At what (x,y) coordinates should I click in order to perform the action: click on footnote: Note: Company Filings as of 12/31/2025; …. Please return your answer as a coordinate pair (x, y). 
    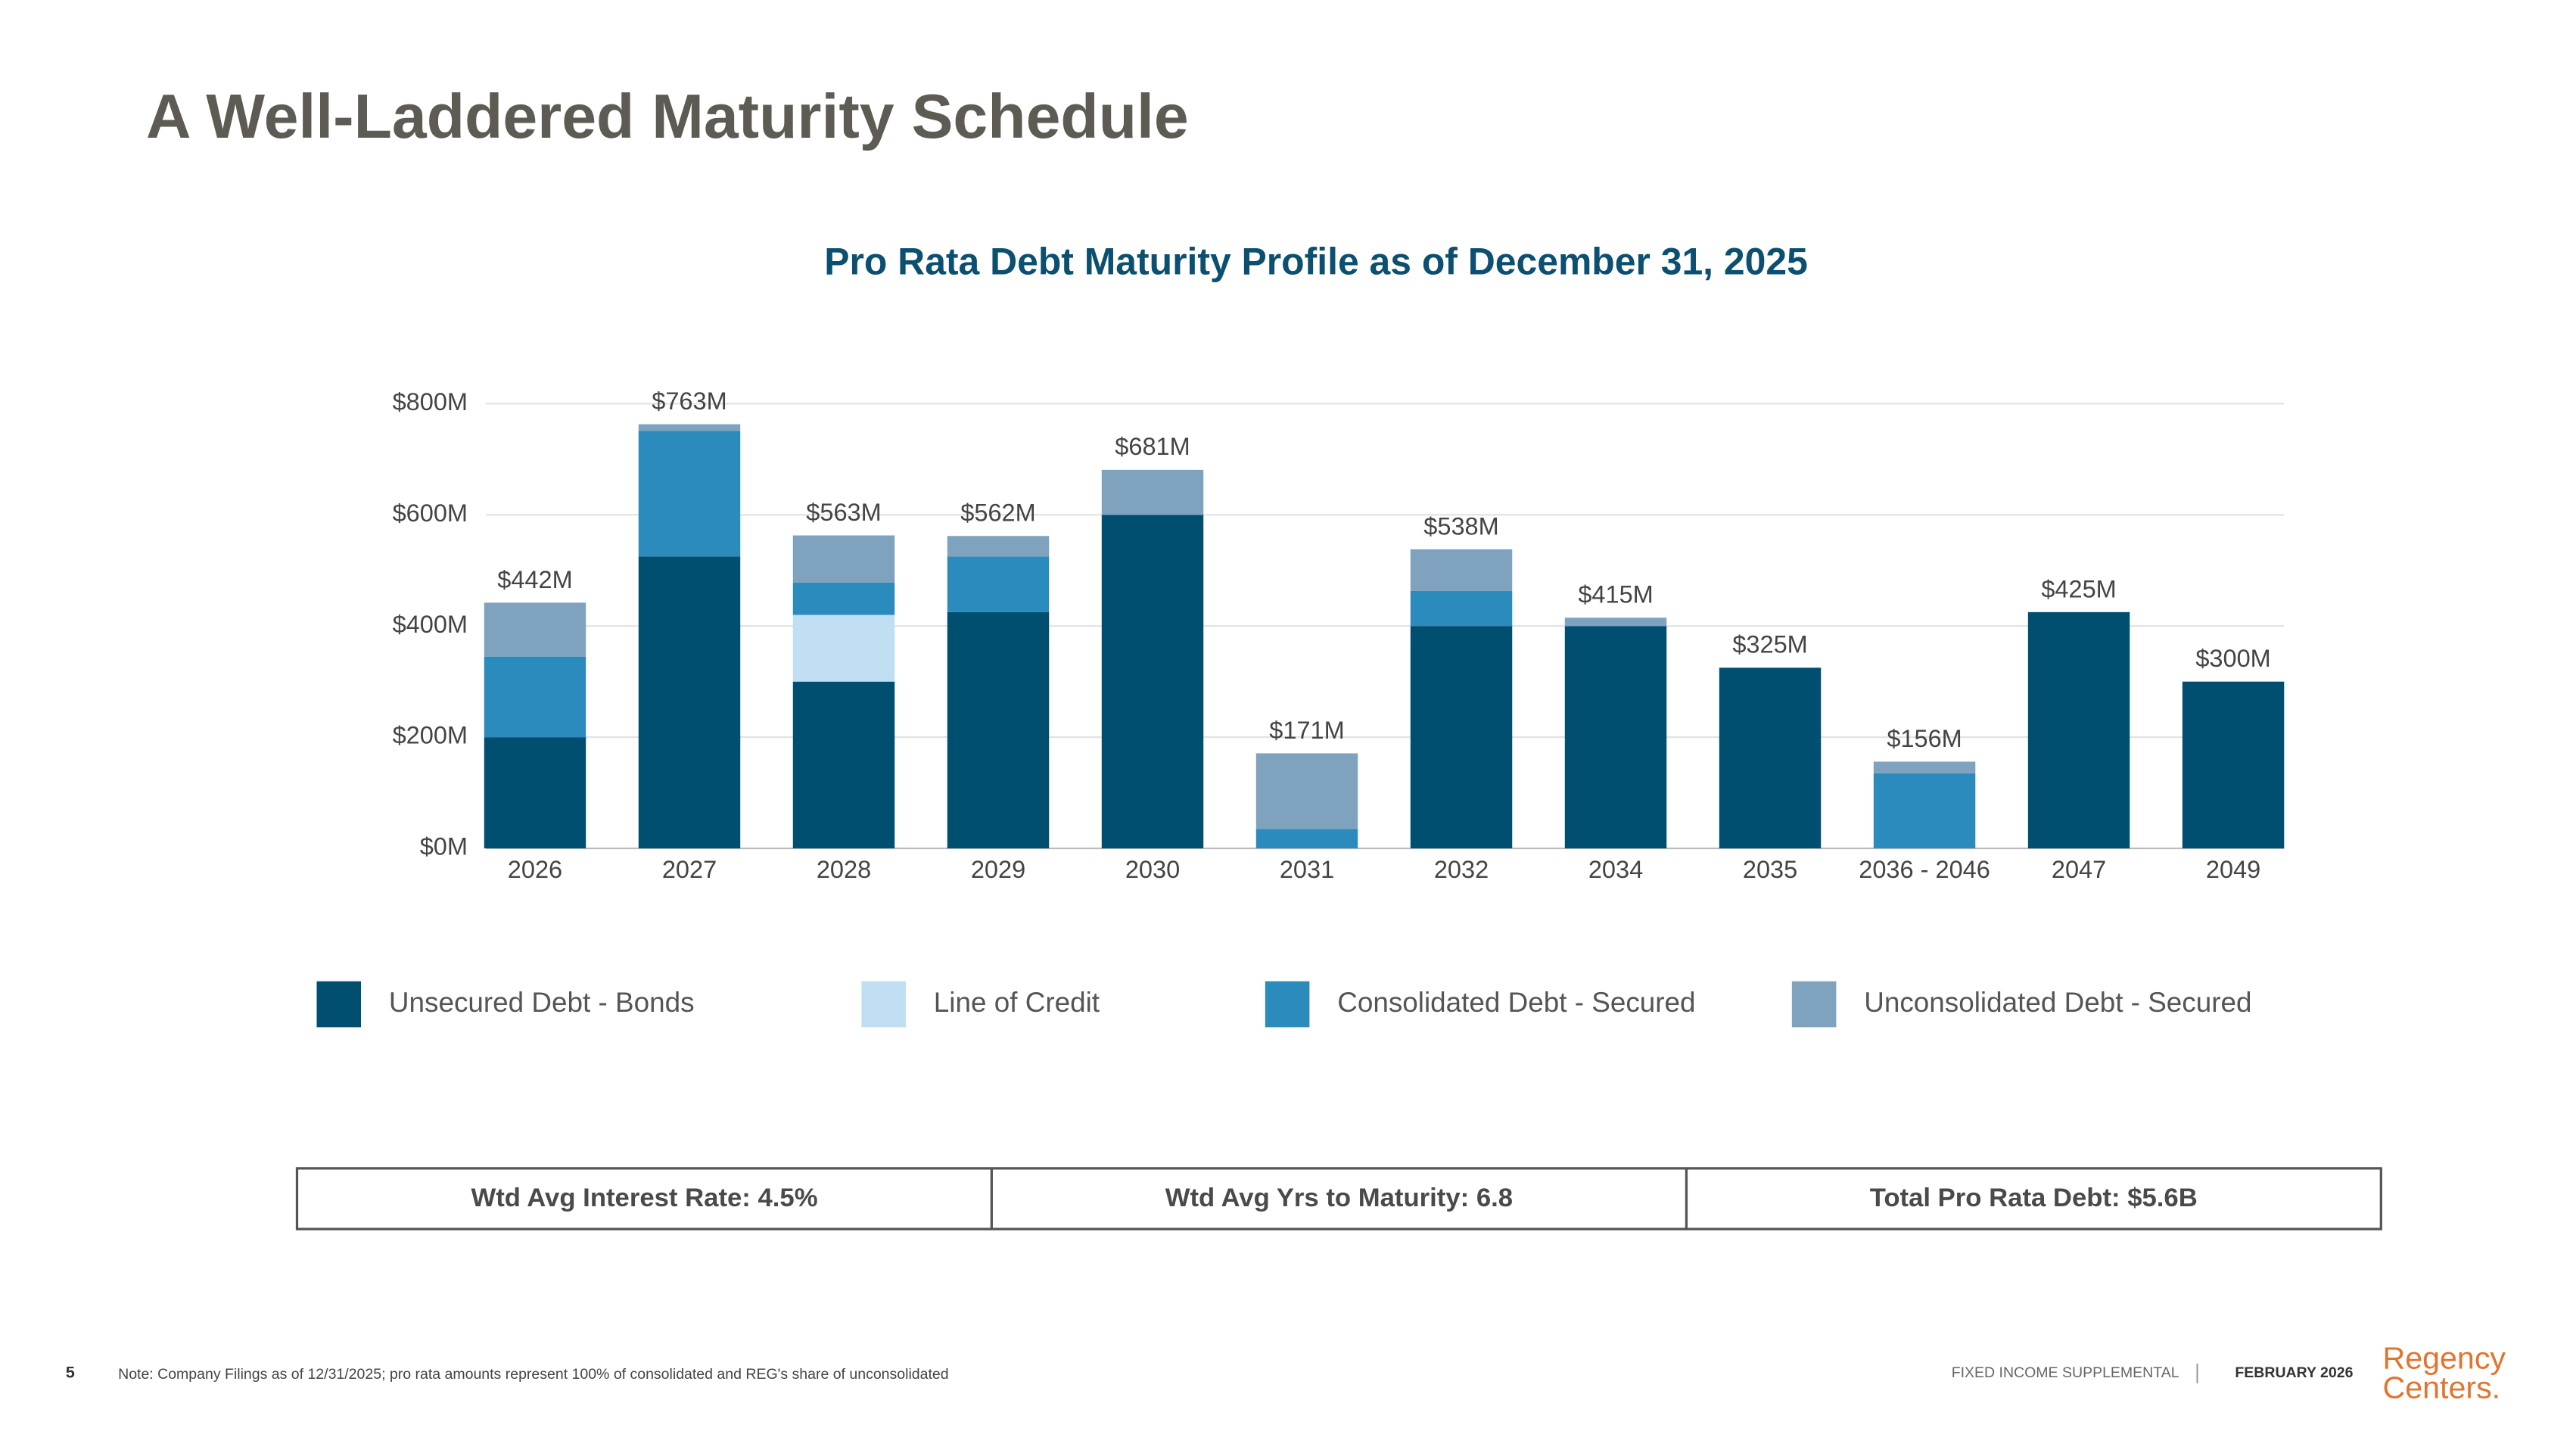
    Looking at the image, I should click on (533, 1374).